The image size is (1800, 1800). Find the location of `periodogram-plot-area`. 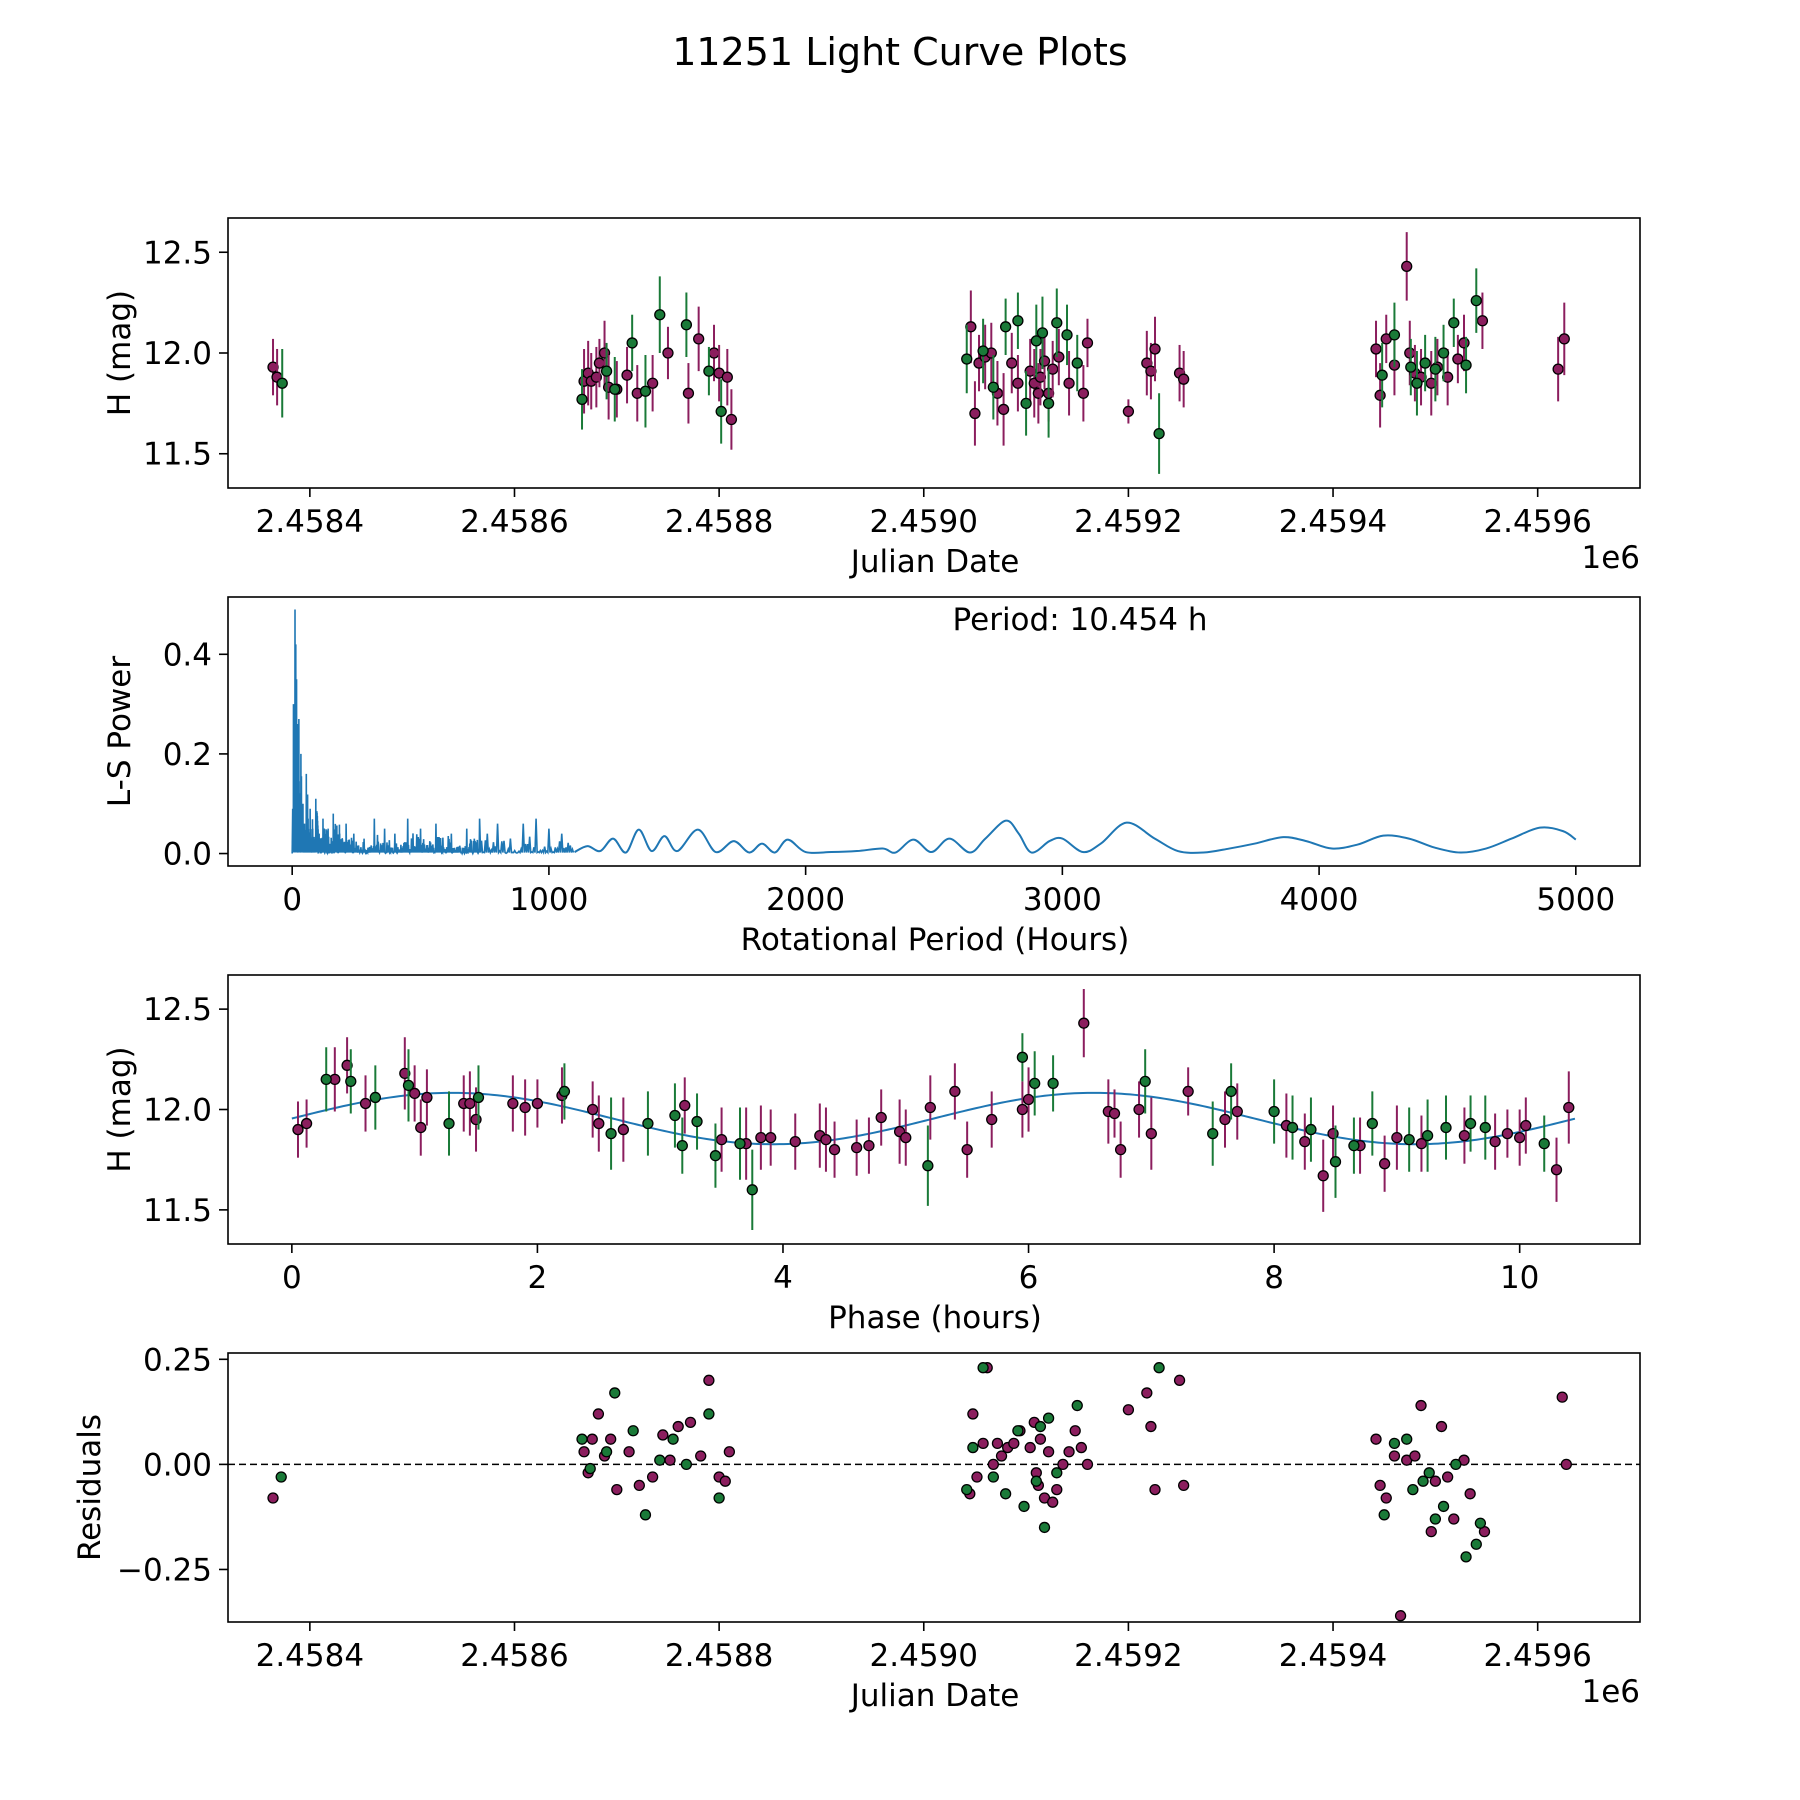

periodogram-plot-area is located at coordinates (934, 732).